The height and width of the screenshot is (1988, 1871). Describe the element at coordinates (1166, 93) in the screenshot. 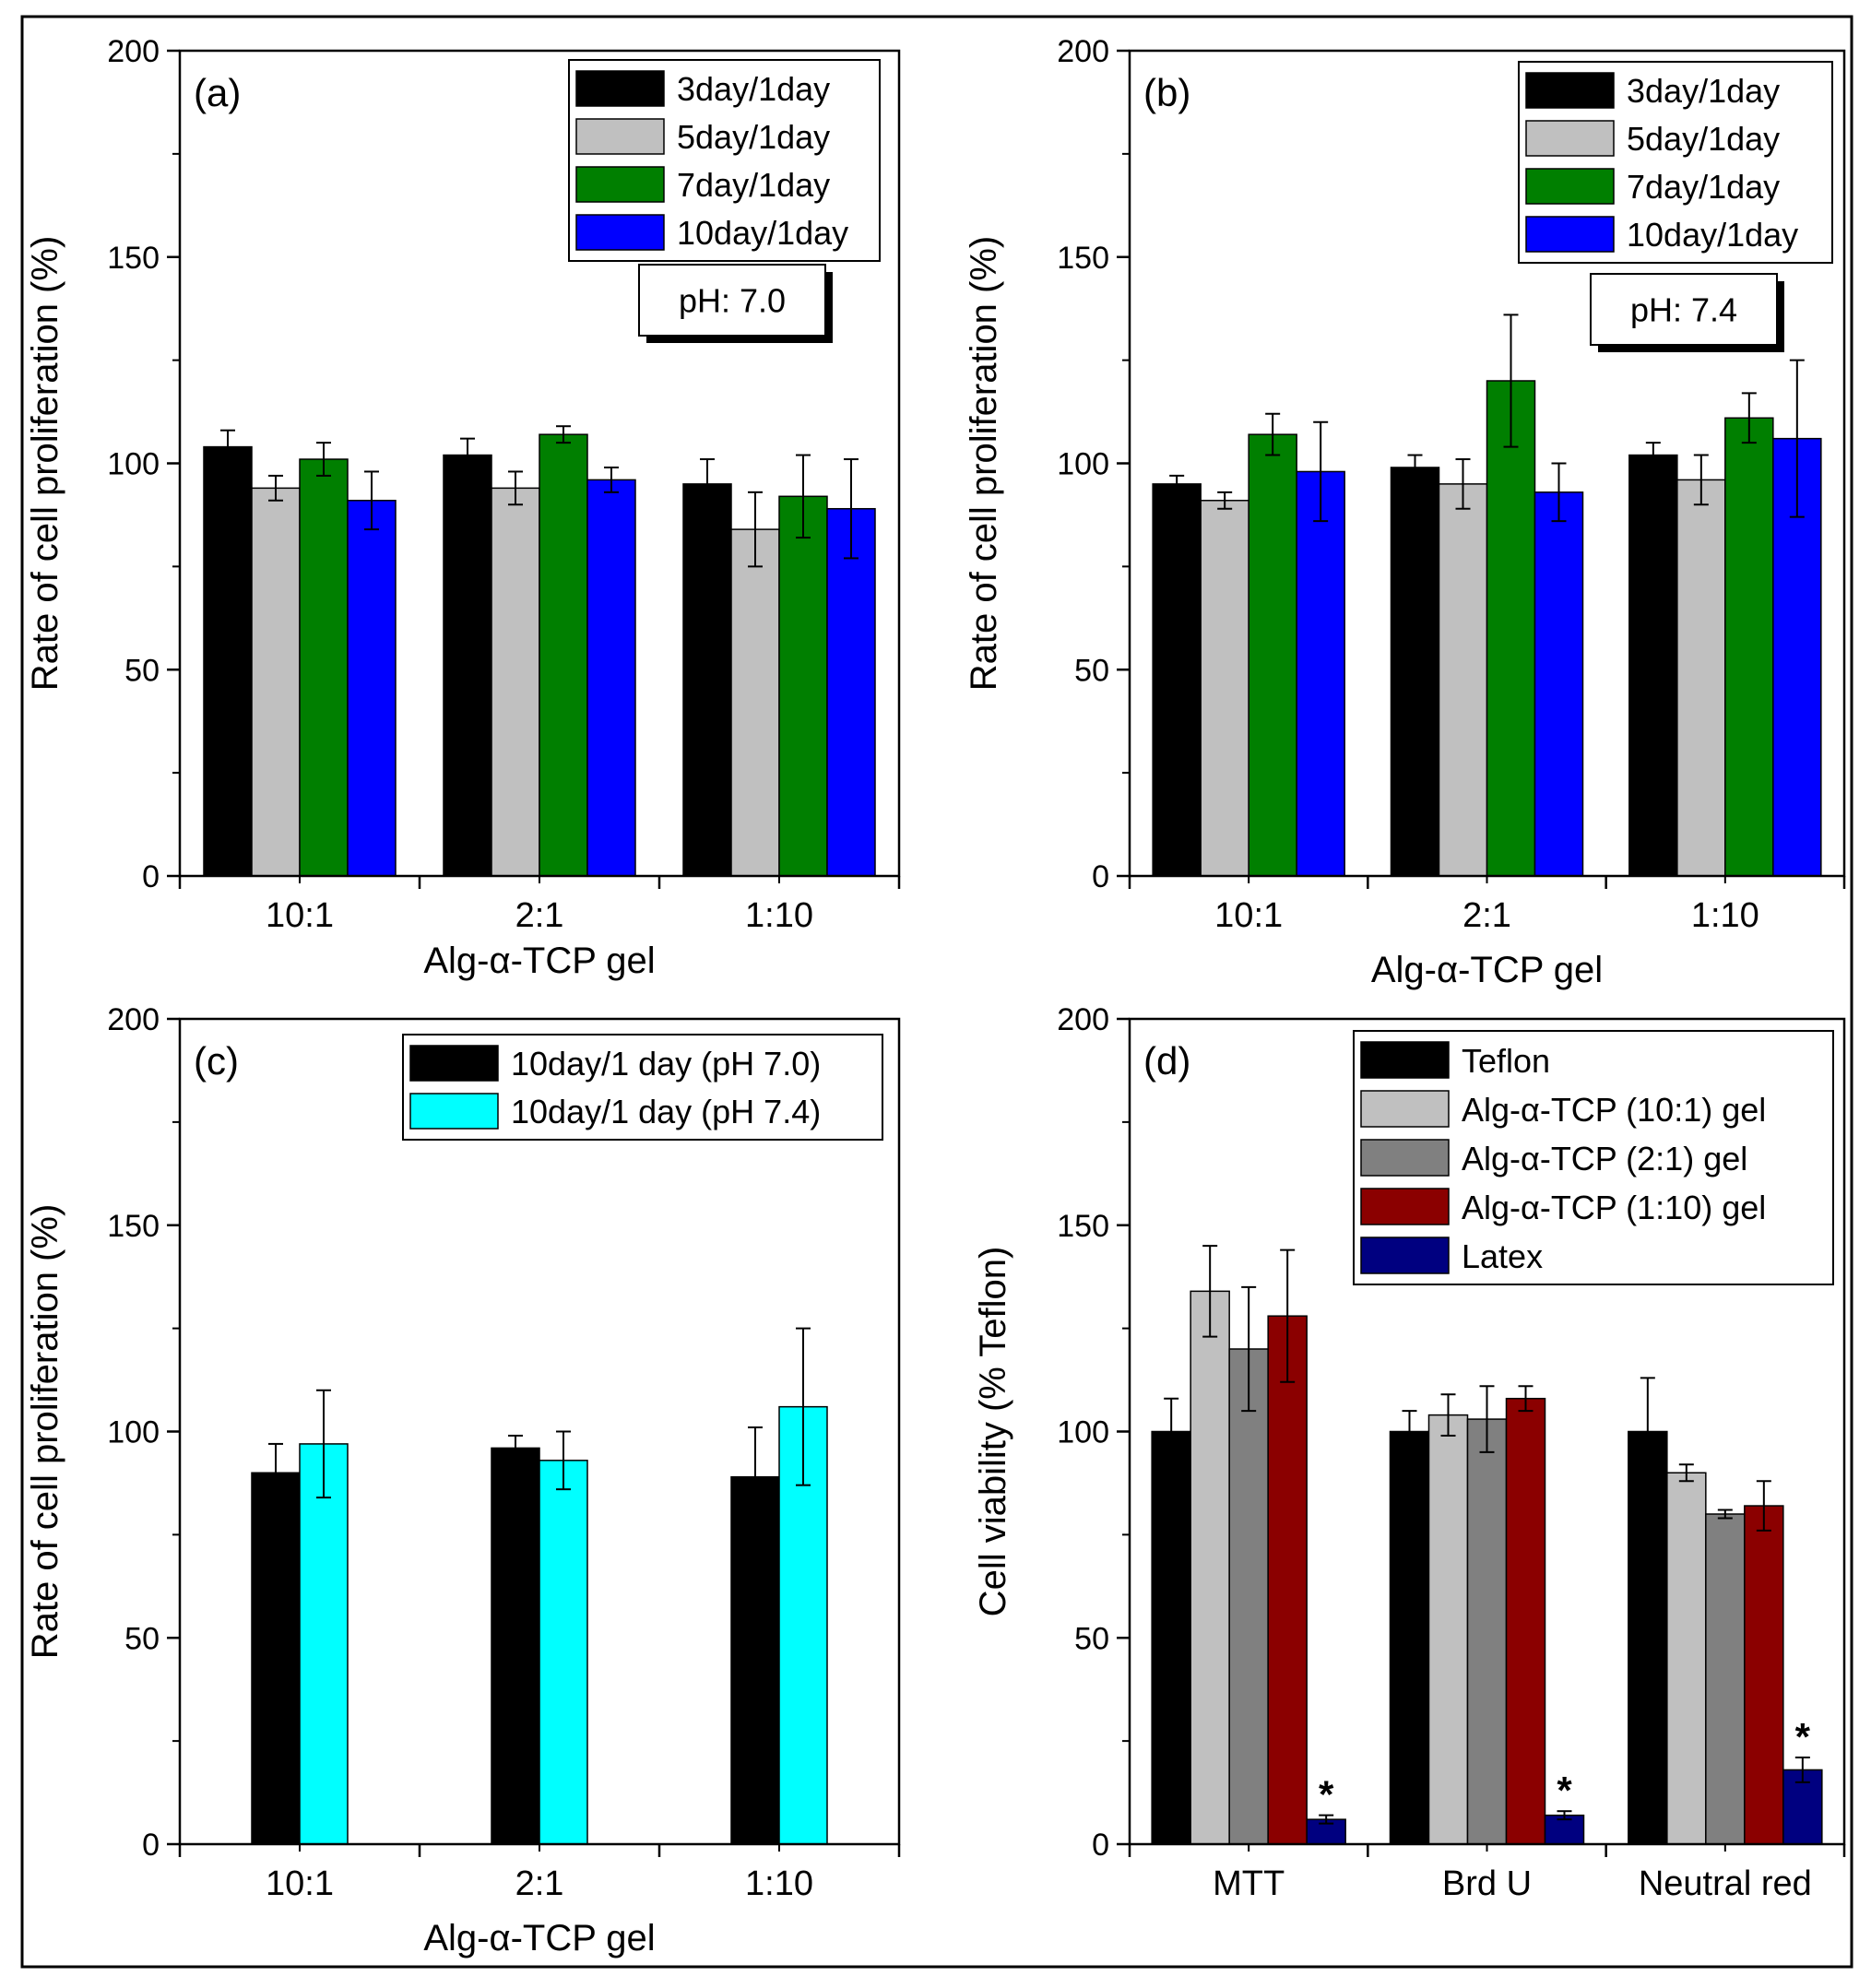

I see `panel-label: (b)` at that location.